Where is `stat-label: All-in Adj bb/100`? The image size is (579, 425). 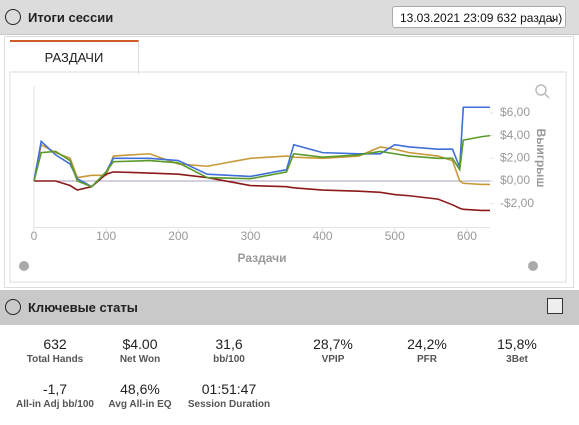
stat-label: All-in Adj bb/100 is located at coordinates (55, 404).